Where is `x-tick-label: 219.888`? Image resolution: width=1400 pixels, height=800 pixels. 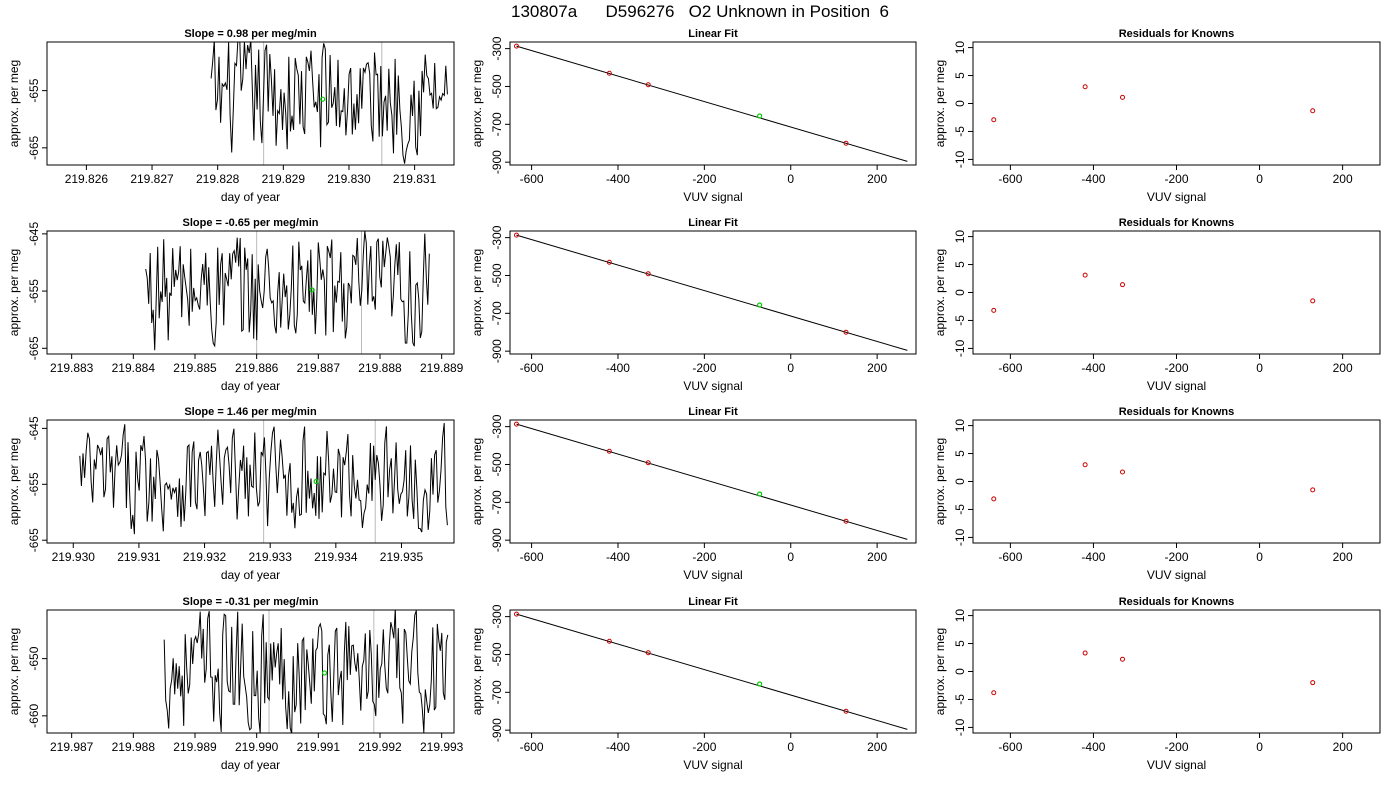
x-tick-label: 219.888 is located at coordinates (380, 368).